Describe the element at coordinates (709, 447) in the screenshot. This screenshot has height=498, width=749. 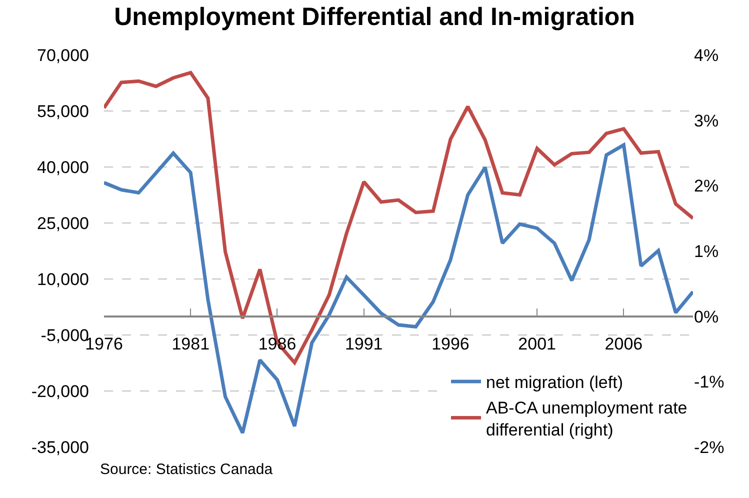
I see `y2-tick-label: -2%` at that location.